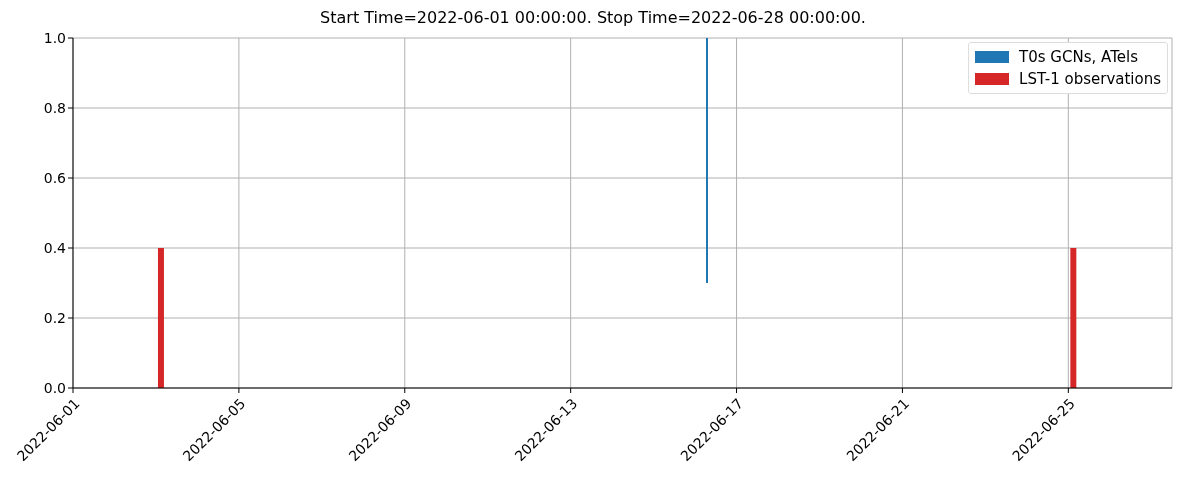 The image size is (1188, 482). I want to click on y-tick-label: 0.0, so click(54, 387).